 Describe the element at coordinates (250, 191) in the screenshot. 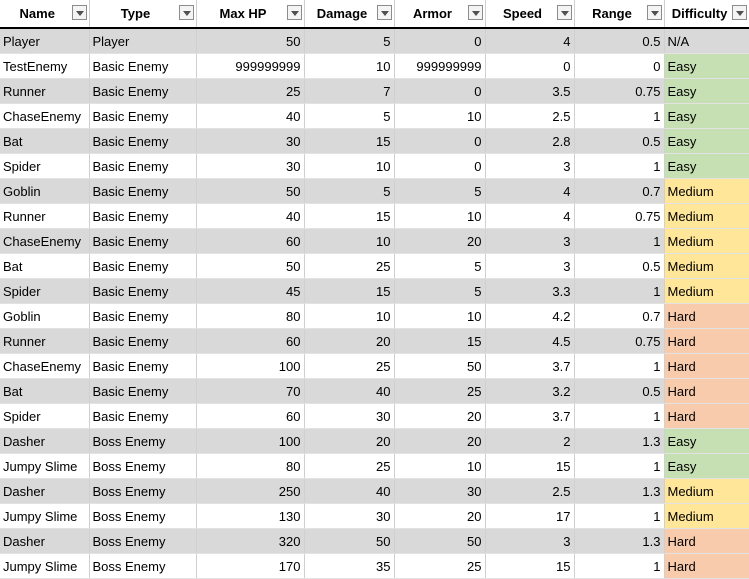

I see `cell-hp: 50` at that location.